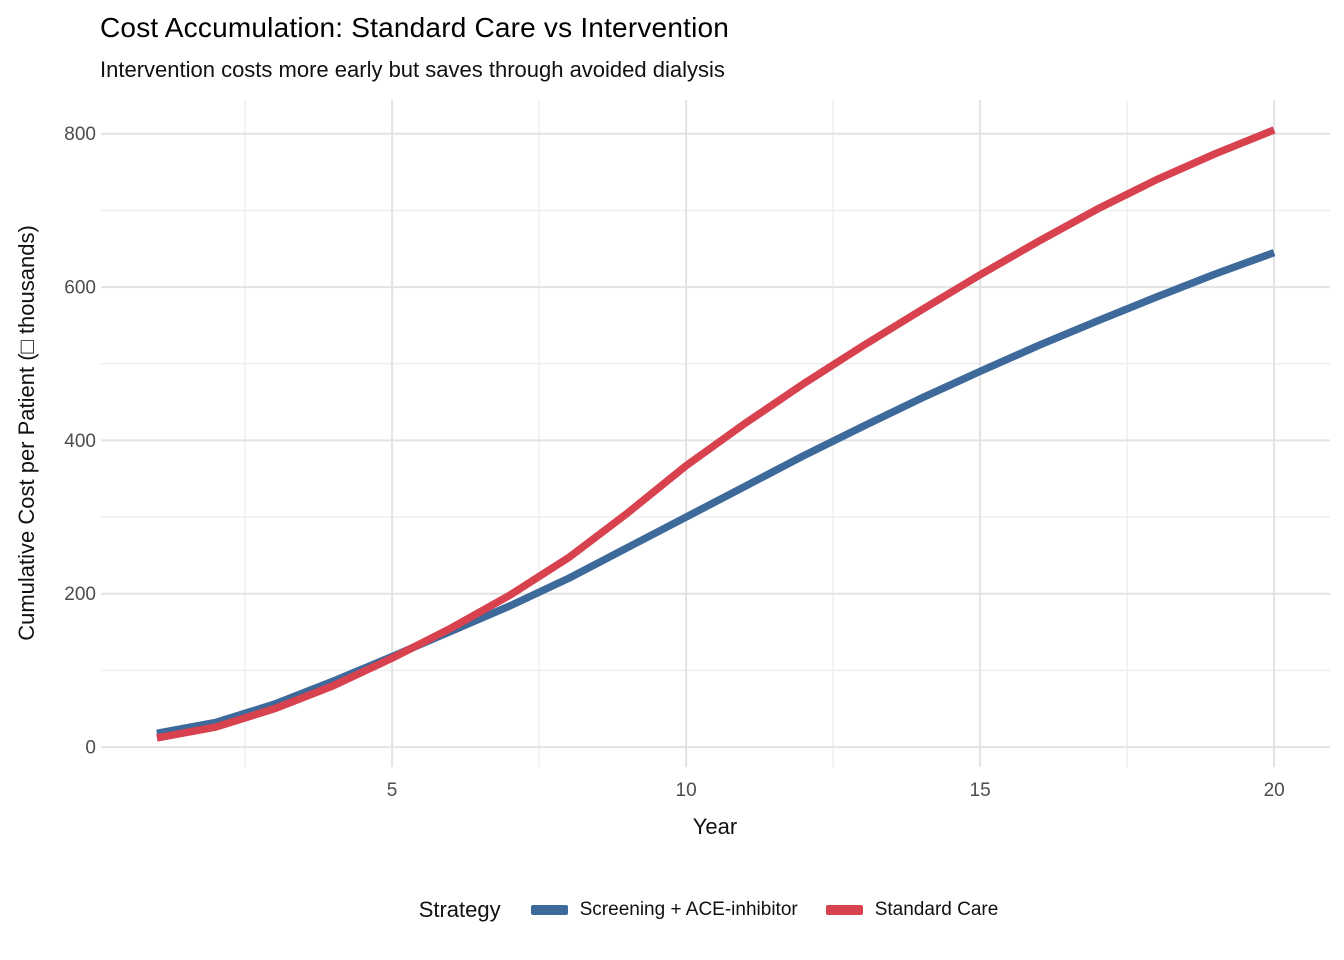 The image size is (1344, 960). I want to click on y-tick-label: 400, so click(80, 441).